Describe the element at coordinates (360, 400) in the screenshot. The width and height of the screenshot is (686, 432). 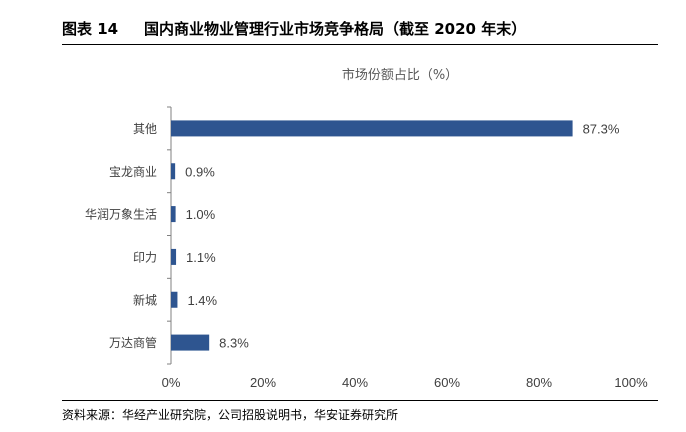
I see `footer-divider` at that location.